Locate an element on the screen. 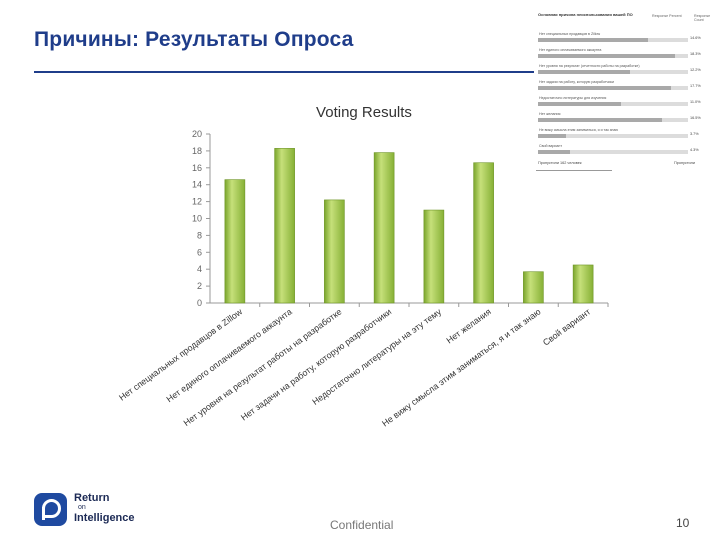 The image size is (720, 540). survey-total: Пропустили 162 человек is located at coordinates (560, 163).